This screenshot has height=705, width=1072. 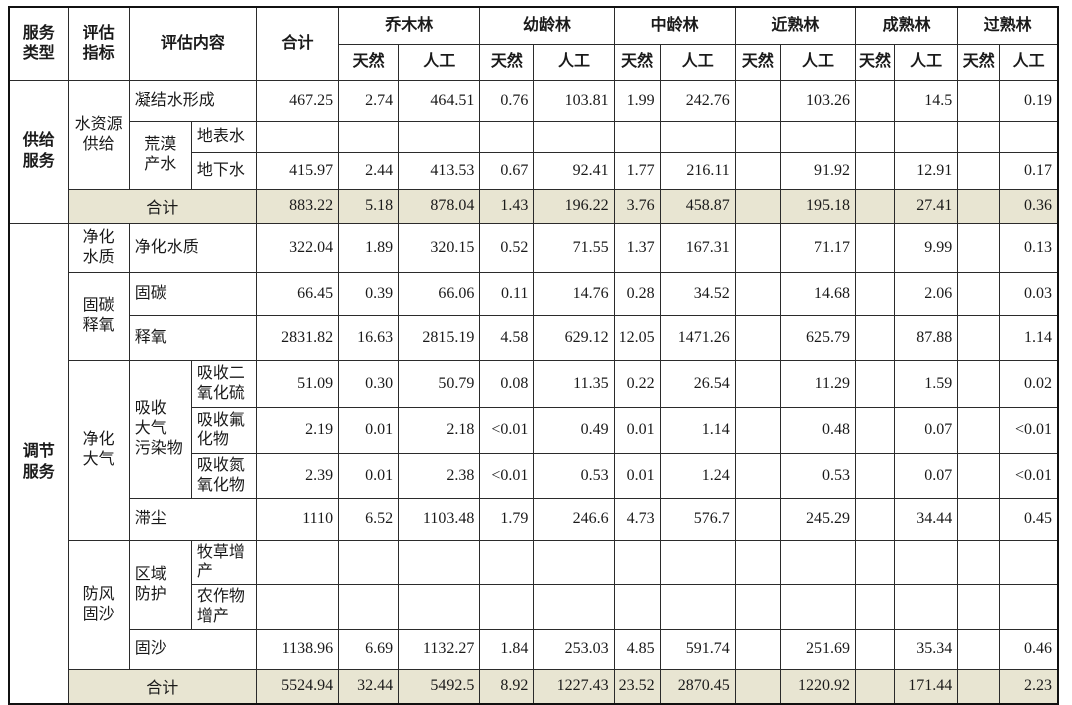 I want to click on value-cell: 2.23, so click(x=1029, y=686).